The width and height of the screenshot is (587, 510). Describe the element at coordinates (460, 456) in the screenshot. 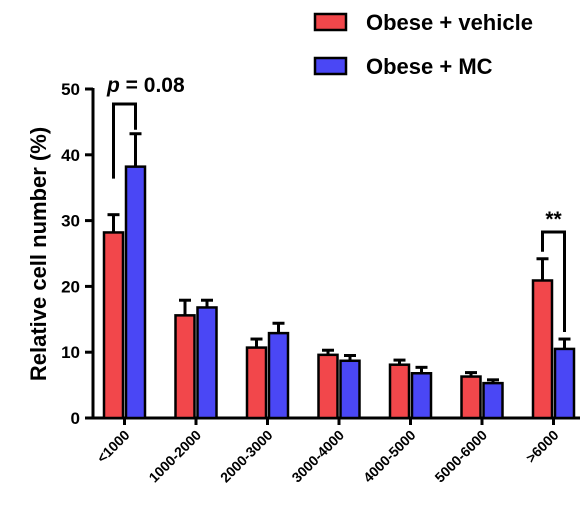

I see `x-tick-label: 5000-6000` at that location.